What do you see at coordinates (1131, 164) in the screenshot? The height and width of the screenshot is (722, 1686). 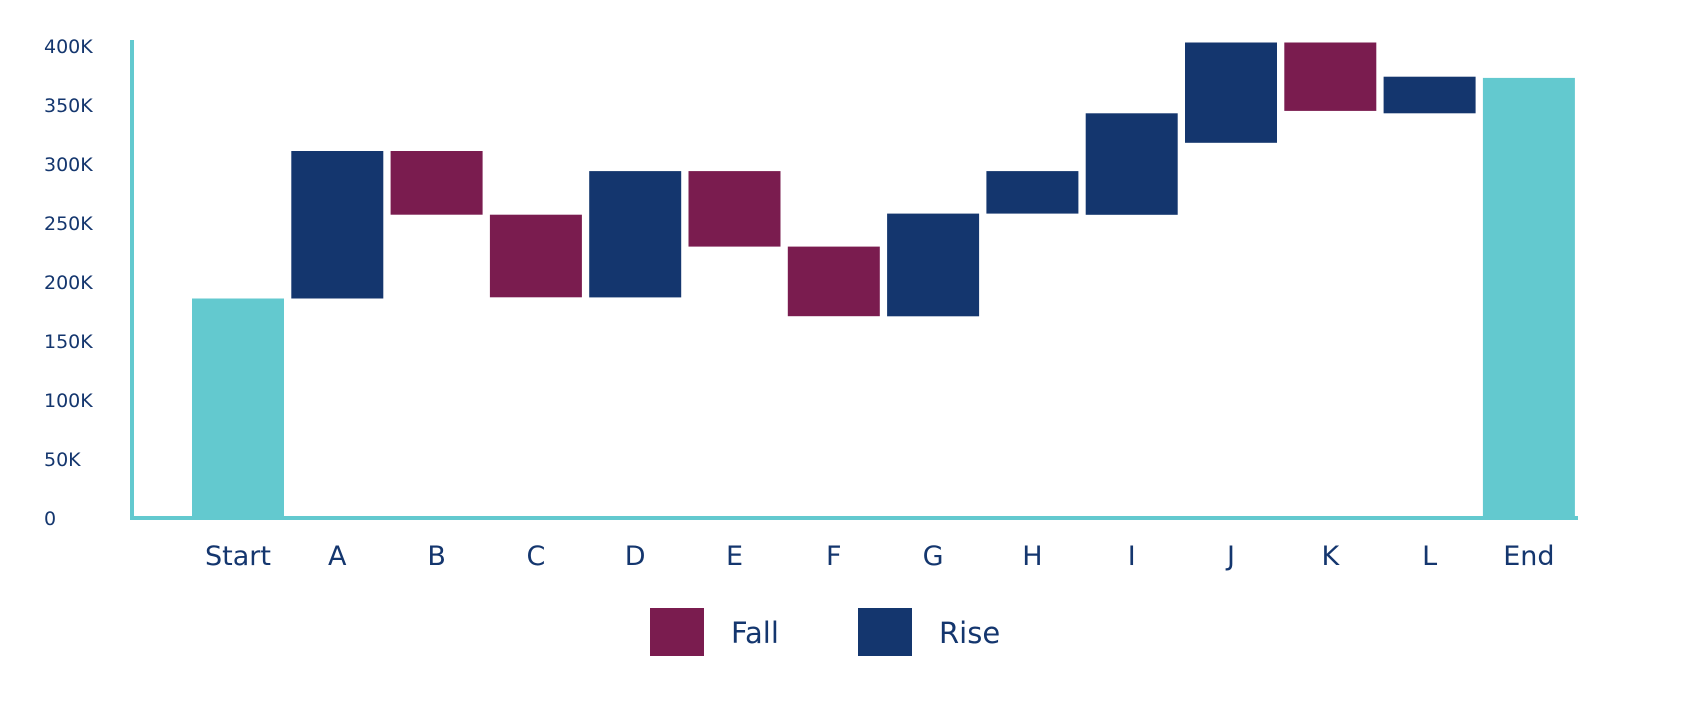 I see `bar-i` at bounding box center [1131, 164].